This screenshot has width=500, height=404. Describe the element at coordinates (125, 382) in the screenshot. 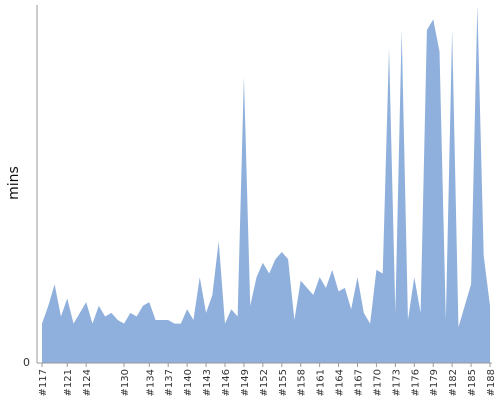

I see `x-tick-label: #130` at that location.